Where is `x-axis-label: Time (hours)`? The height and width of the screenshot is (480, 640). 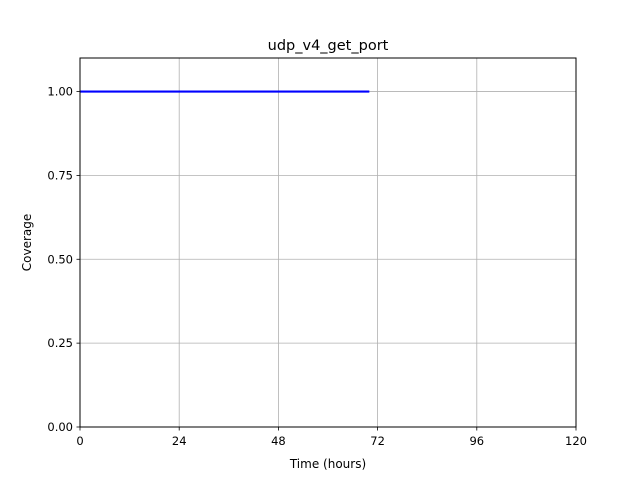
x-axis-label: Time (hours) is located at coordinates (327, 464).